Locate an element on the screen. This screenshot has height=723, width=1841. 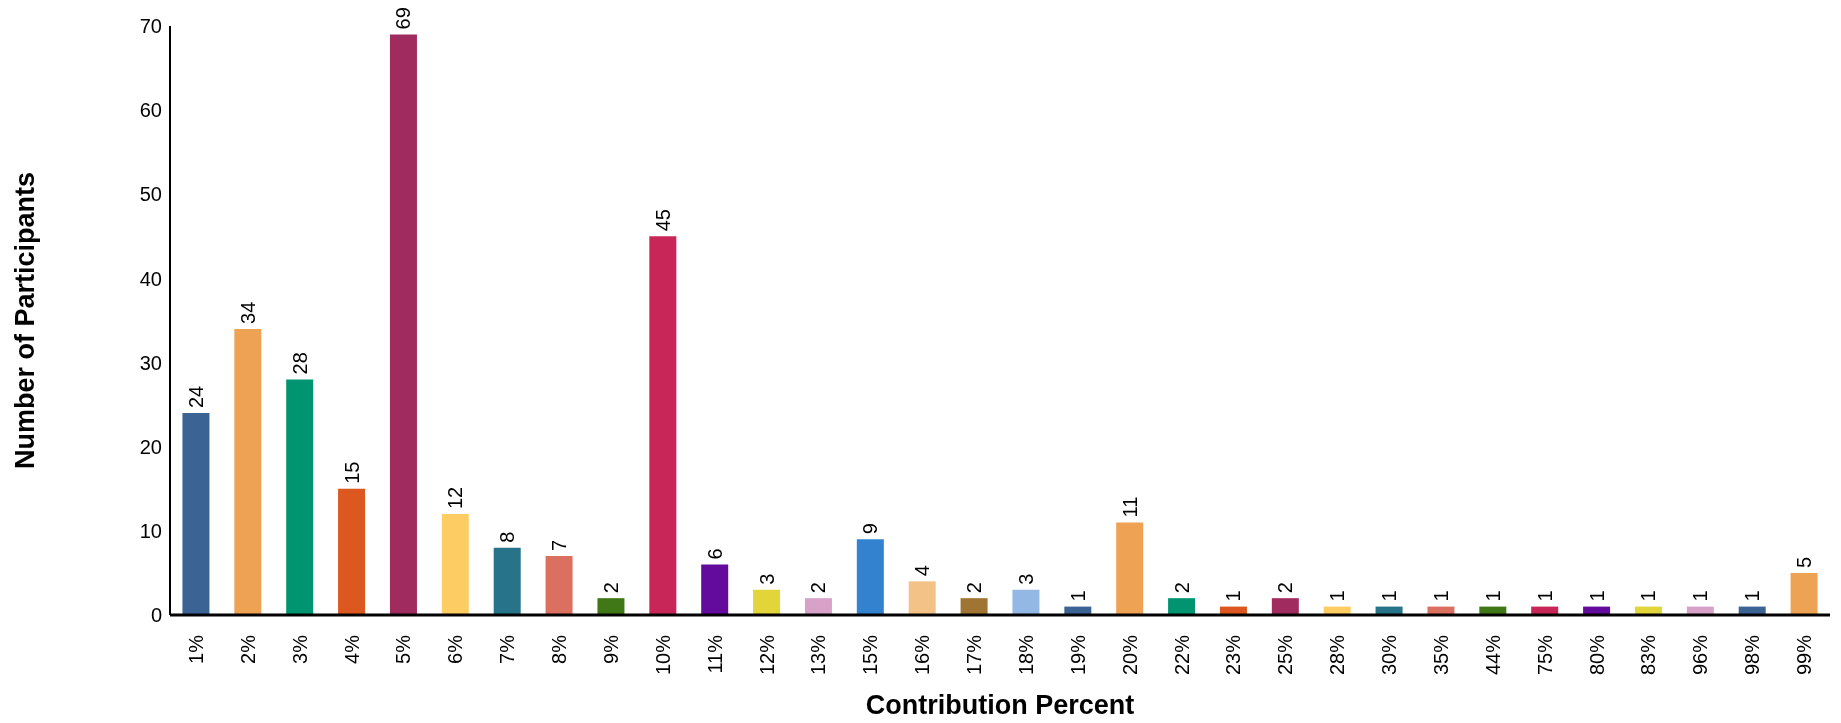
y-tick-label: 30 is located at coordinates (150, 362).